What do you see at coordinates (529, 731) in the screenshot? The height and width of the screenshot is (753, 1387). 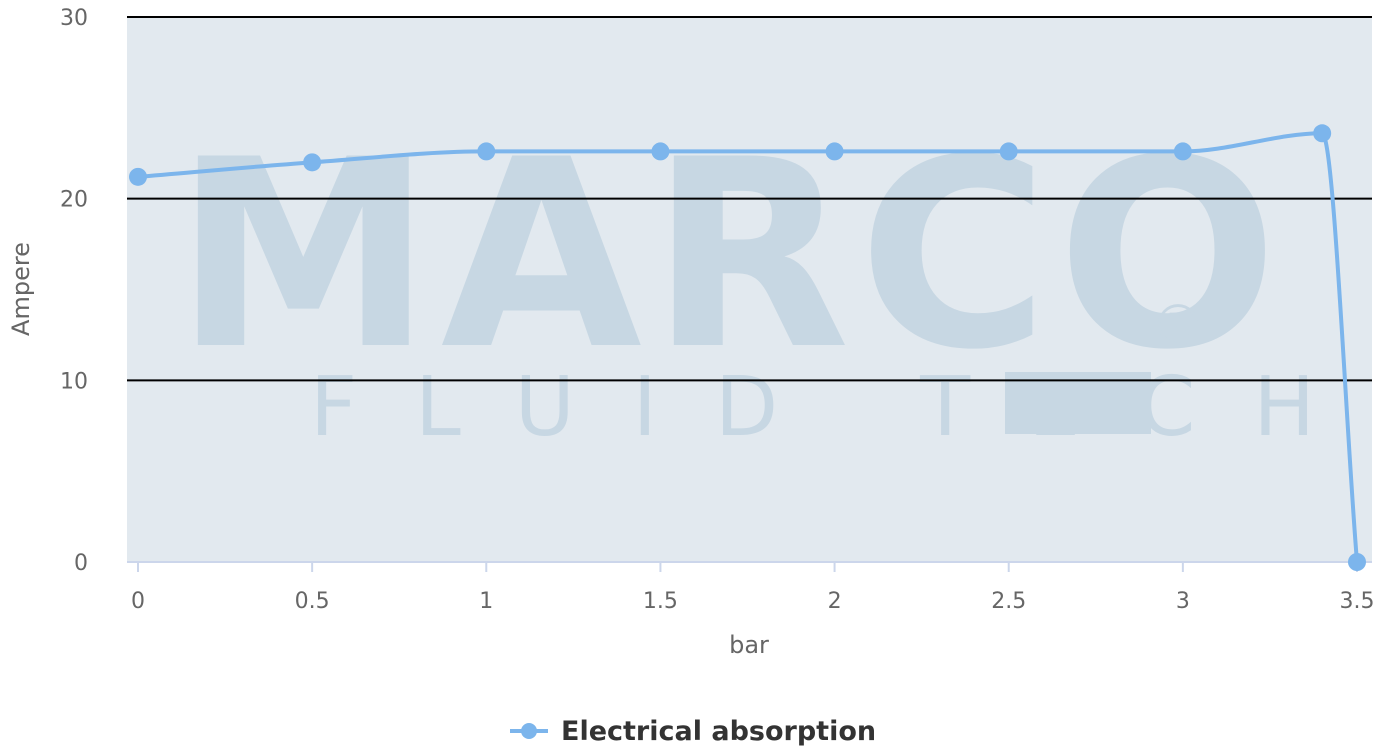 I see `legend-marker-icon` at bounding box center [529, 731].